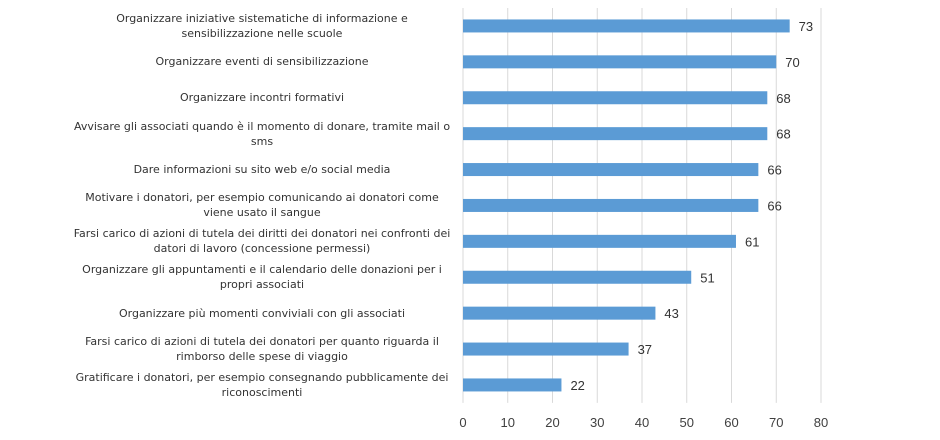 The width and height of the screenshot is (940, 440). Describe the element at coordinates (262, 213) in the screenshot. I see `category-label-line: viene usato il sangue` at that location.